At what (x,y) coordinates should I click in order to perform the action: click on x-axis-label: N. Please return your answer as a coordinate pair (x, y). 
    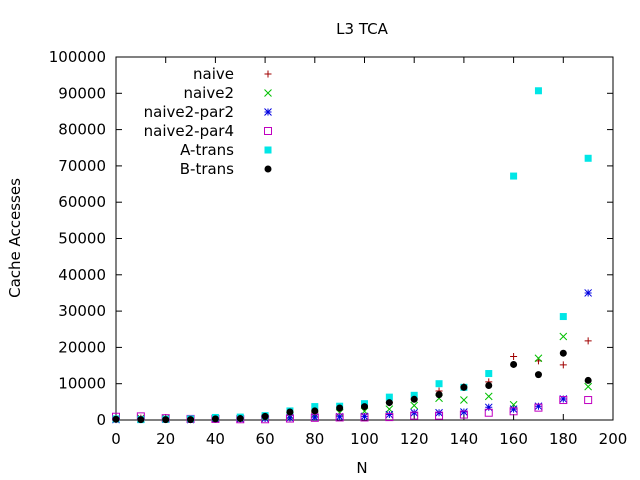
    Looking at the image, I should click on (361, 468).